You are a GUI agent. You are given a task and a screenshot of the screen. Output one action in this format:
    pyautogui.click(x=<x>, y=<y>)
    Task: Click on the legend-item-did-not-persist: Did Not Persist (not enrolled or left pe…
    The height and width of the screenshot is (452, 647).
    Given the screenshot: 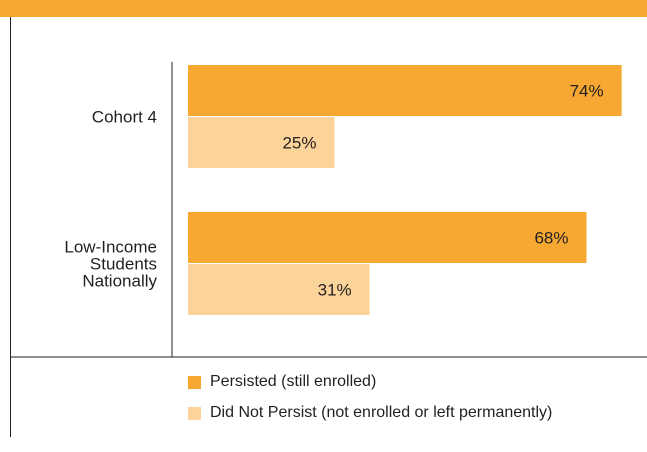 What is the action you would take?
    pyautogui.click(x=370, y=413)
    